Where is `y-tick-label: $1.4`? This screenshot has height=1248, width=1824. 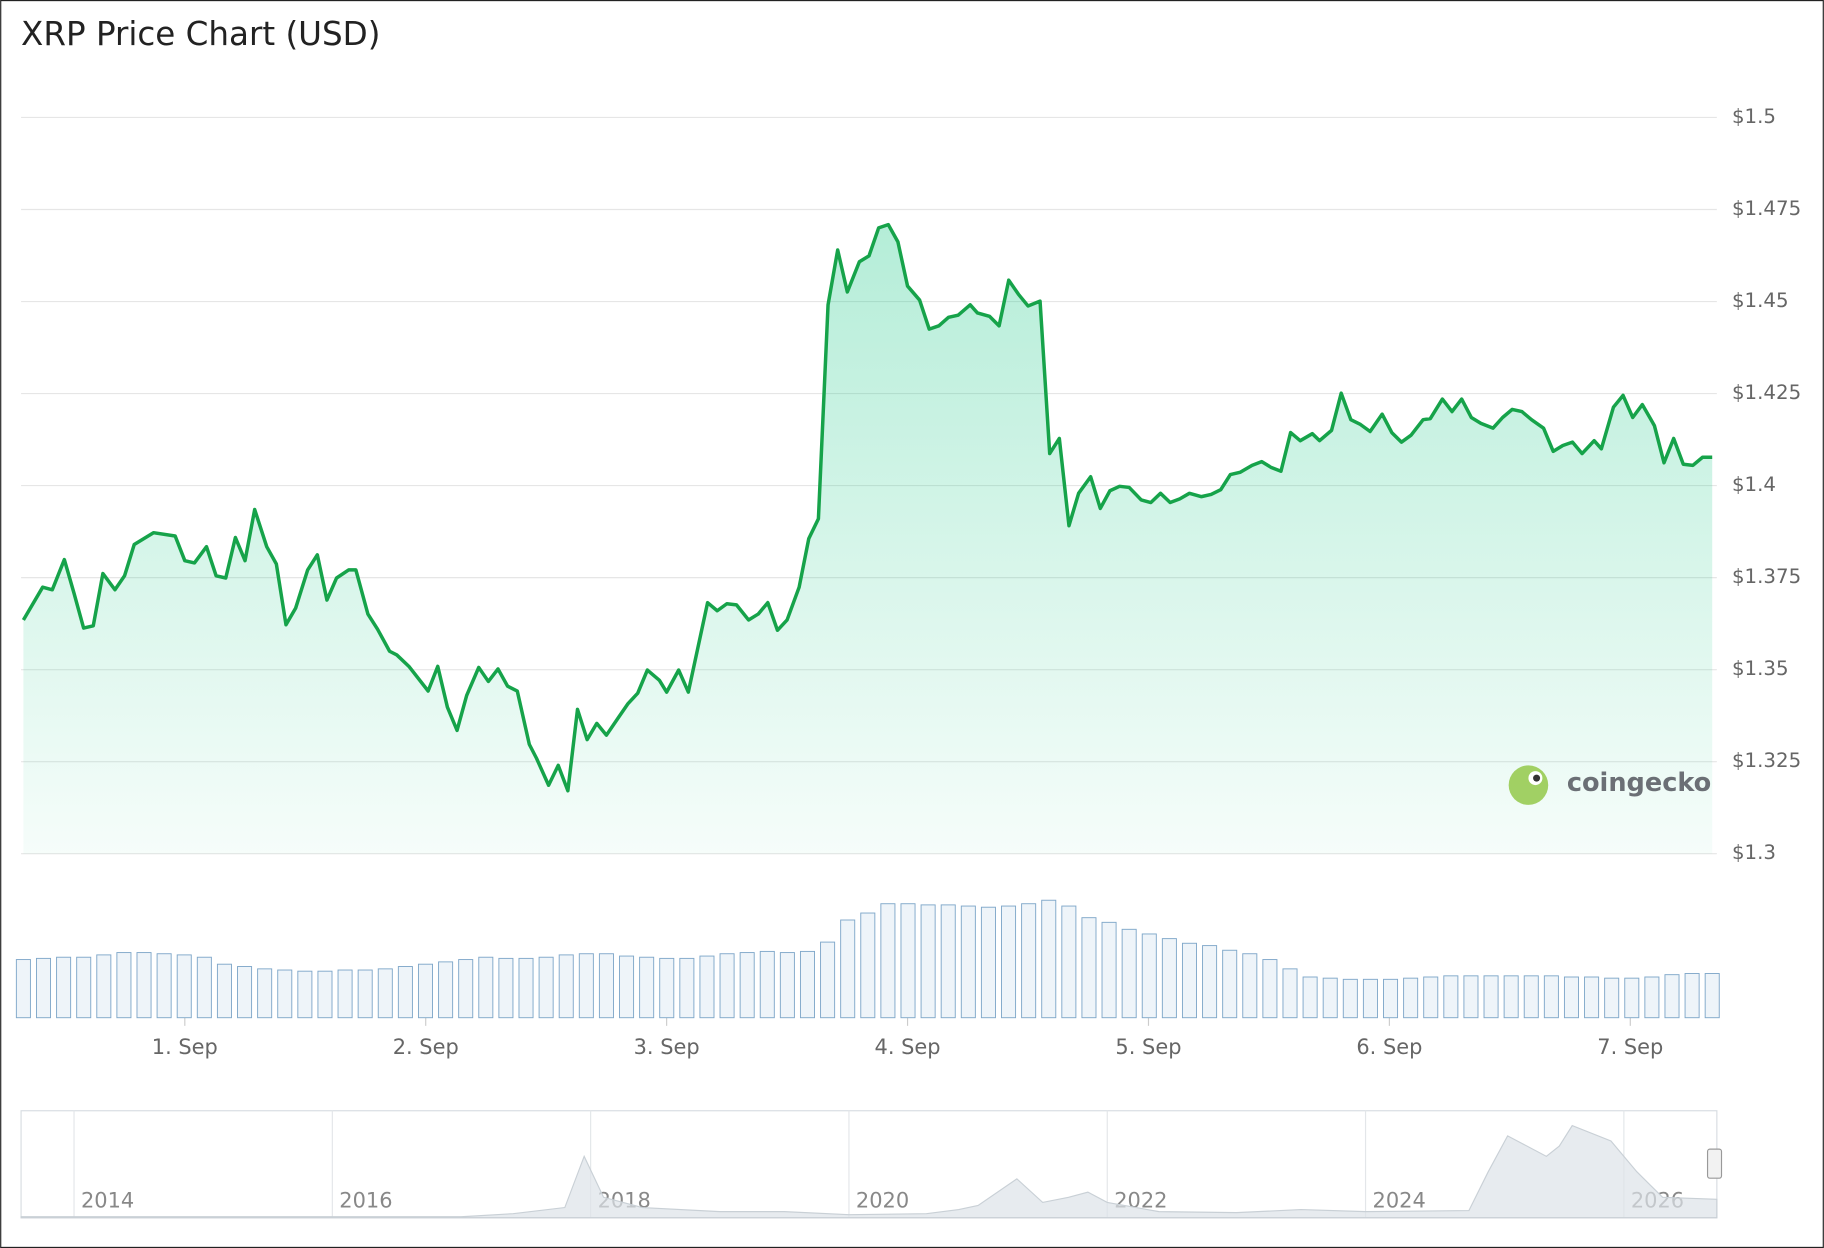
y-tick-label: $1.4 is located at coordinates (1754, 484).